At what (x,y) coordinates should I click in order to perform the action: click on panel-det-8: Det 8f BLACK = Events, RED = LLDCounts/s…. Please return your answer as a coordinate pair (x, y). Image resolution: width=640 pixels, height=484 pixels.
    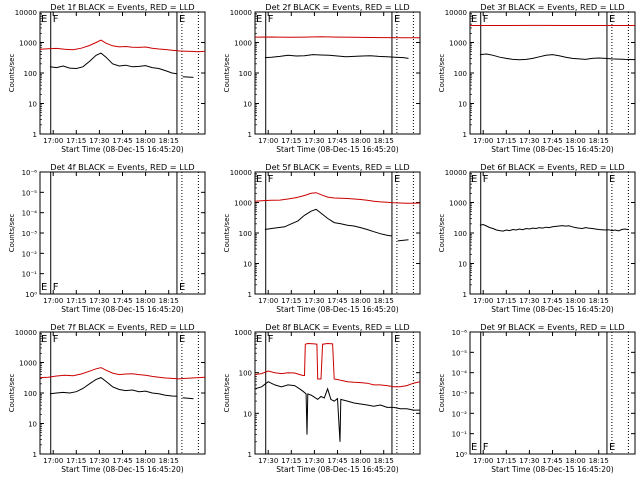
    Looking at the image, I should click on (321, 398).